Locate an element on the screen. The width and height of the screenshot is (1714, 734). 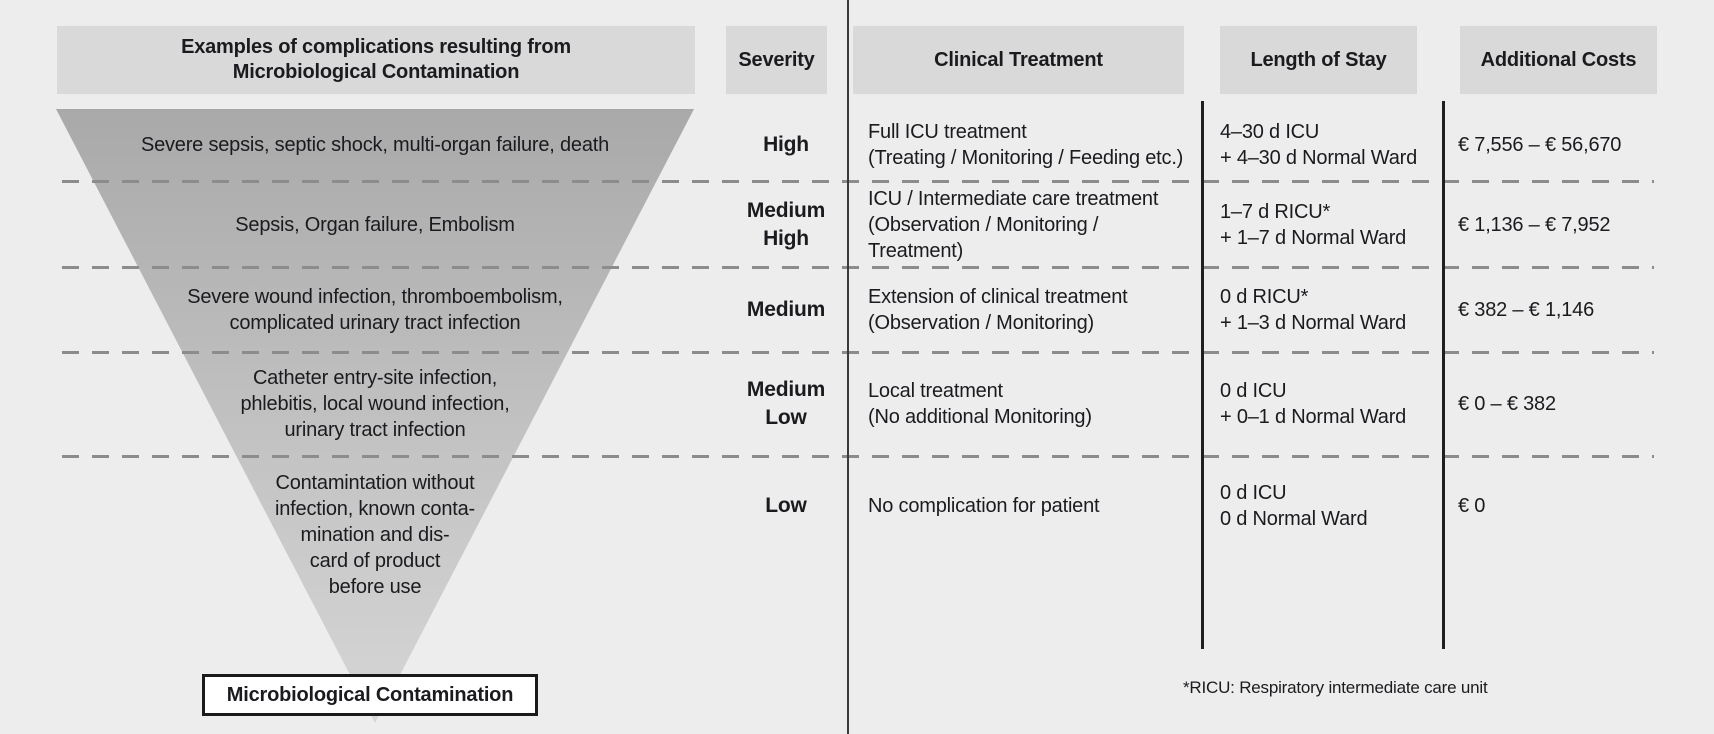
treatment-line: (Observation / Monitoring) is located at coordinates (981, 323).